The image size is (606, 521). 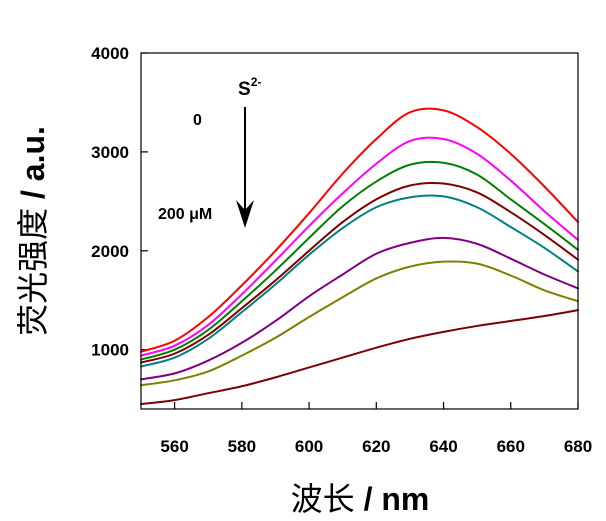 What do you see at coordinates (185, 214) in the screenshot?
I see `annotation-end-label: 200 μM` at bounding box center [185, 214].